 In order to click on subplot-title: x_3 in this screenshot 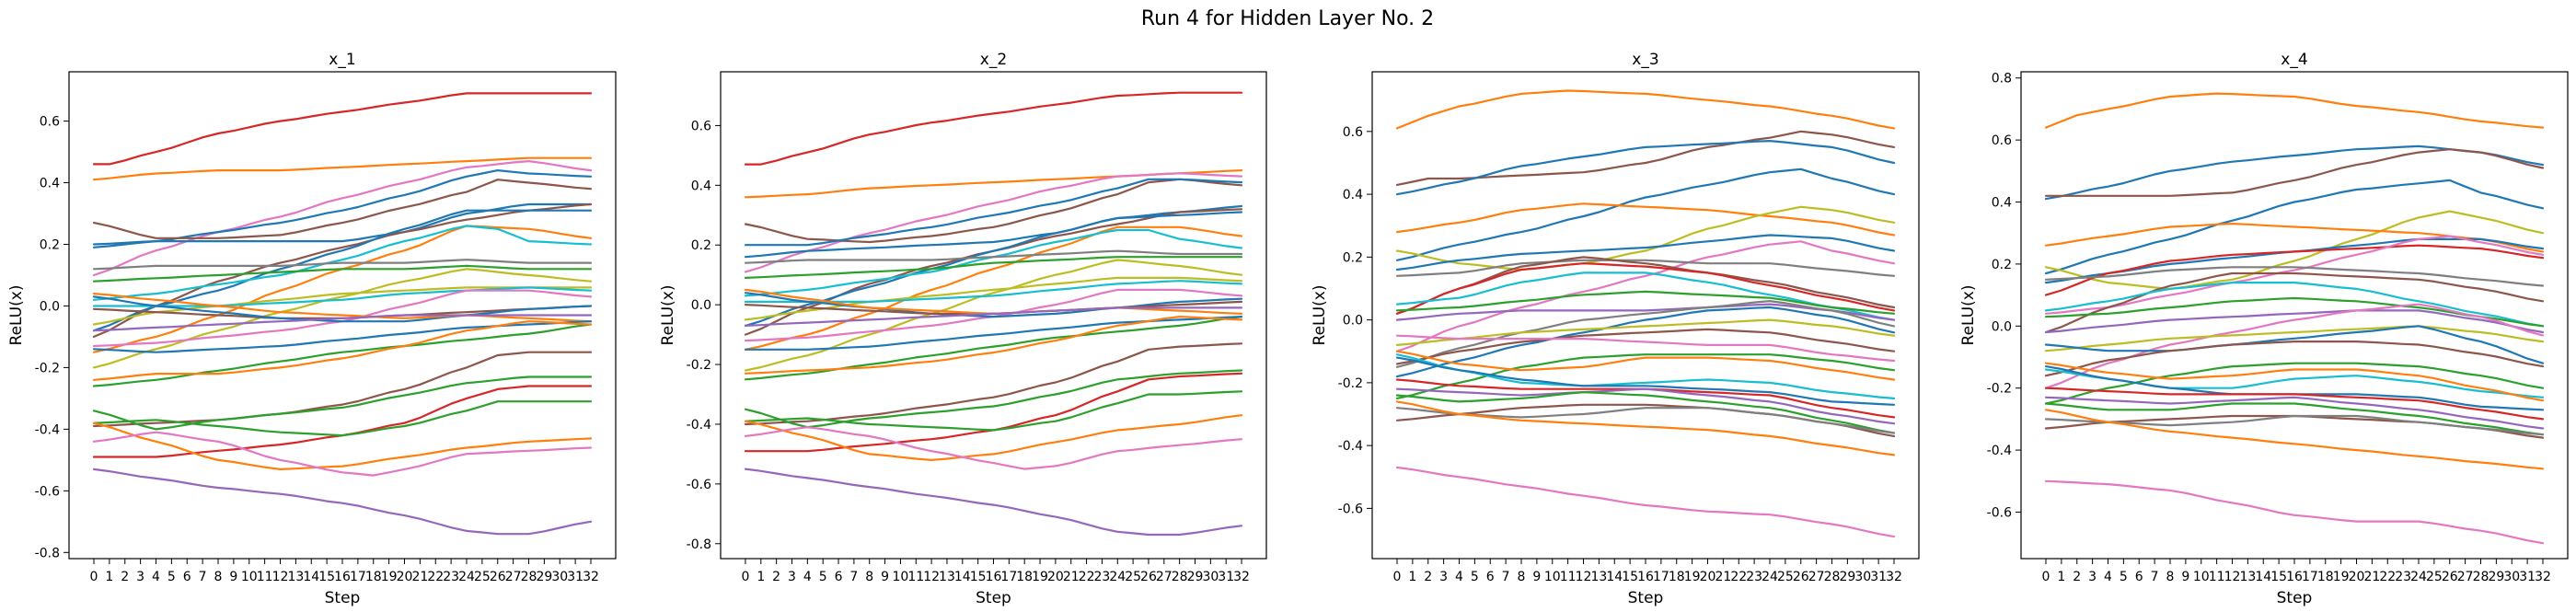, I will do `click(1645, 60)`.